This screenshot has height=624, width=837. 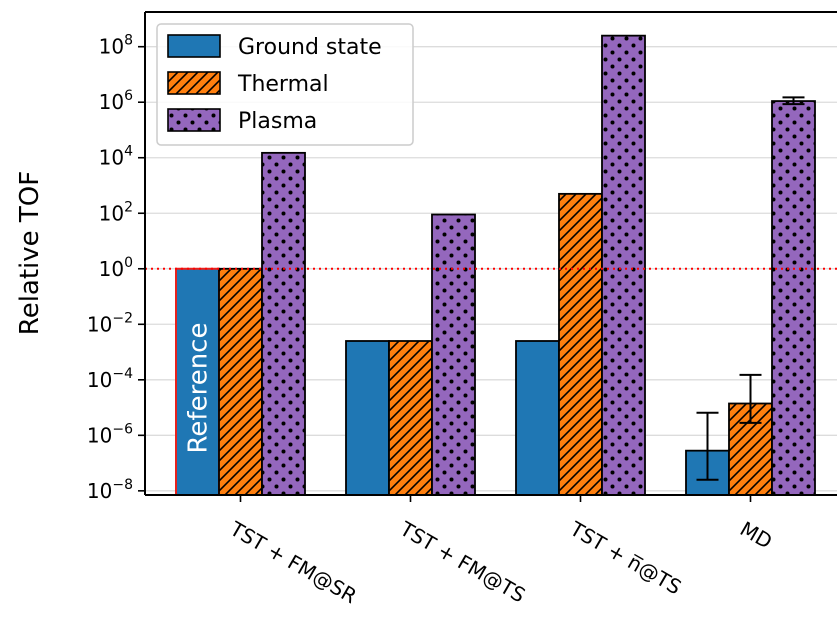 I want to click on y-tick-label: 10², so click(x=116, y=212).